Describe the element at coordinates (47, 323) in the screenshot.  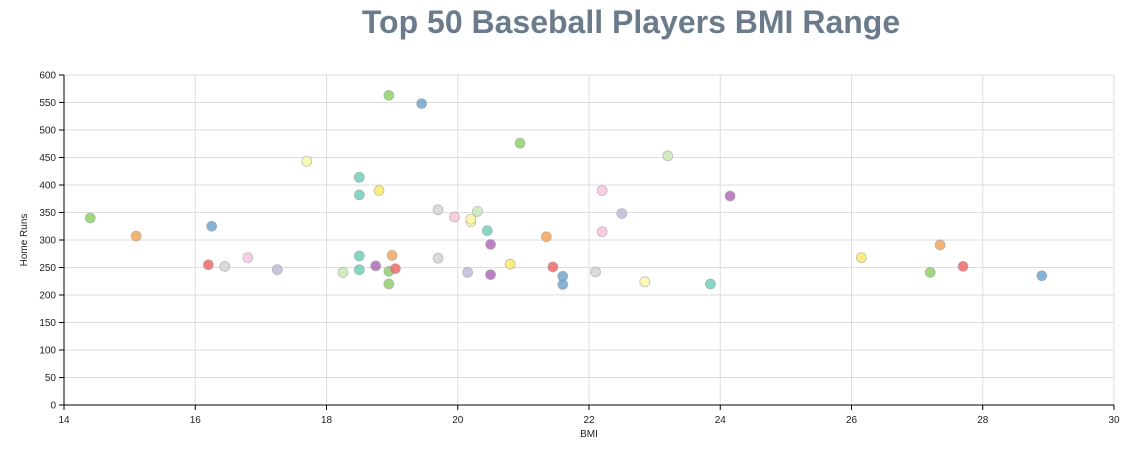
I see `y-tick-label: 150` at that location.